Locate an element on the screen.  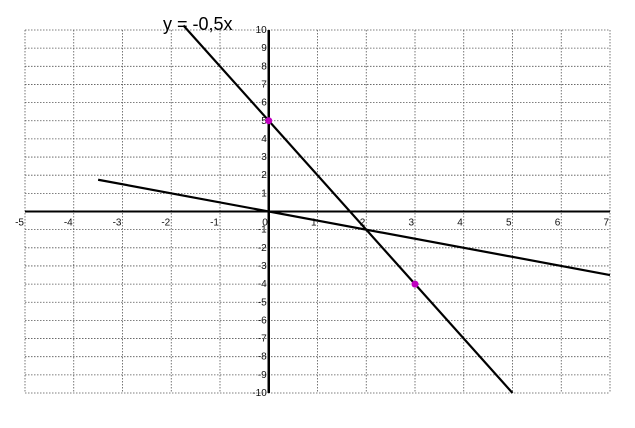
y-tick-label: -6 is located at coordinates (262, 320).